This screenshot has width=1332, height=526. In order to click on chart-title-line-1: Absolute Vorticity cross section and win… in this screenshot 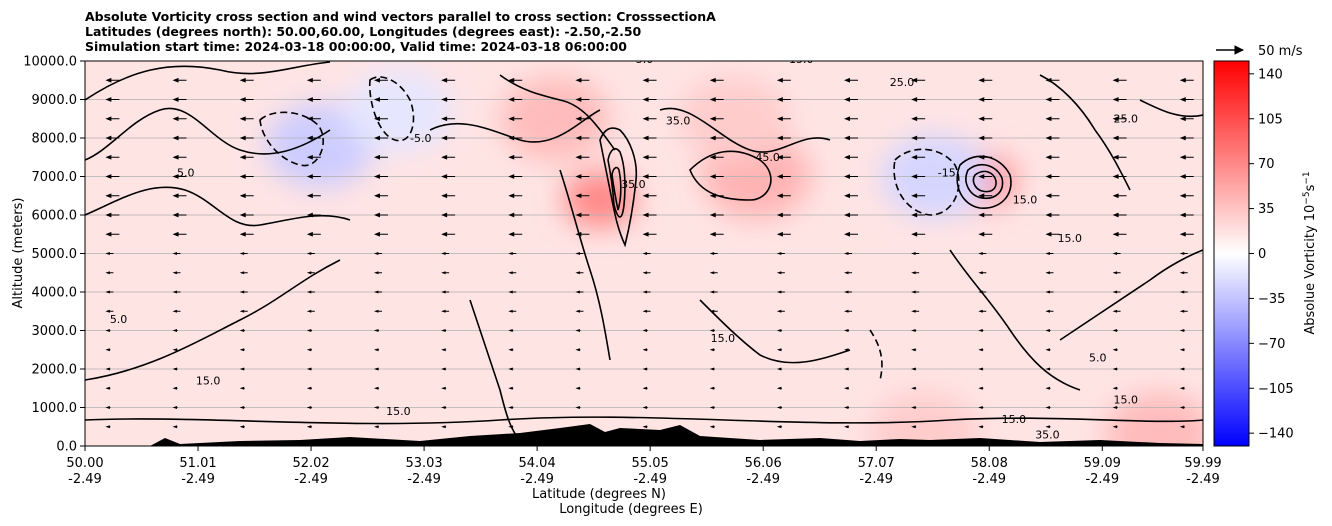, I will do `click(400, 16)`.